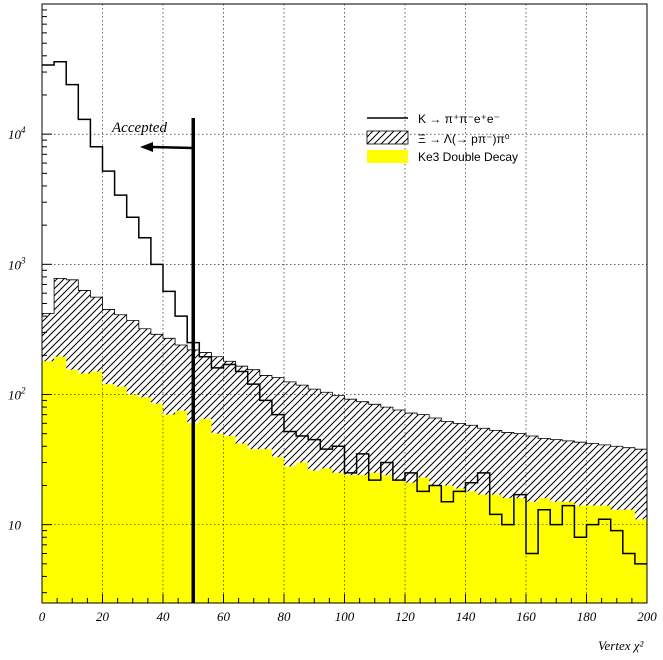 This screenshot has height=660, width=663. What do you see at coordinates (387, 156) in the screenshot?
I see `legend-swatch-ke3` at bounding box center [387, 156].